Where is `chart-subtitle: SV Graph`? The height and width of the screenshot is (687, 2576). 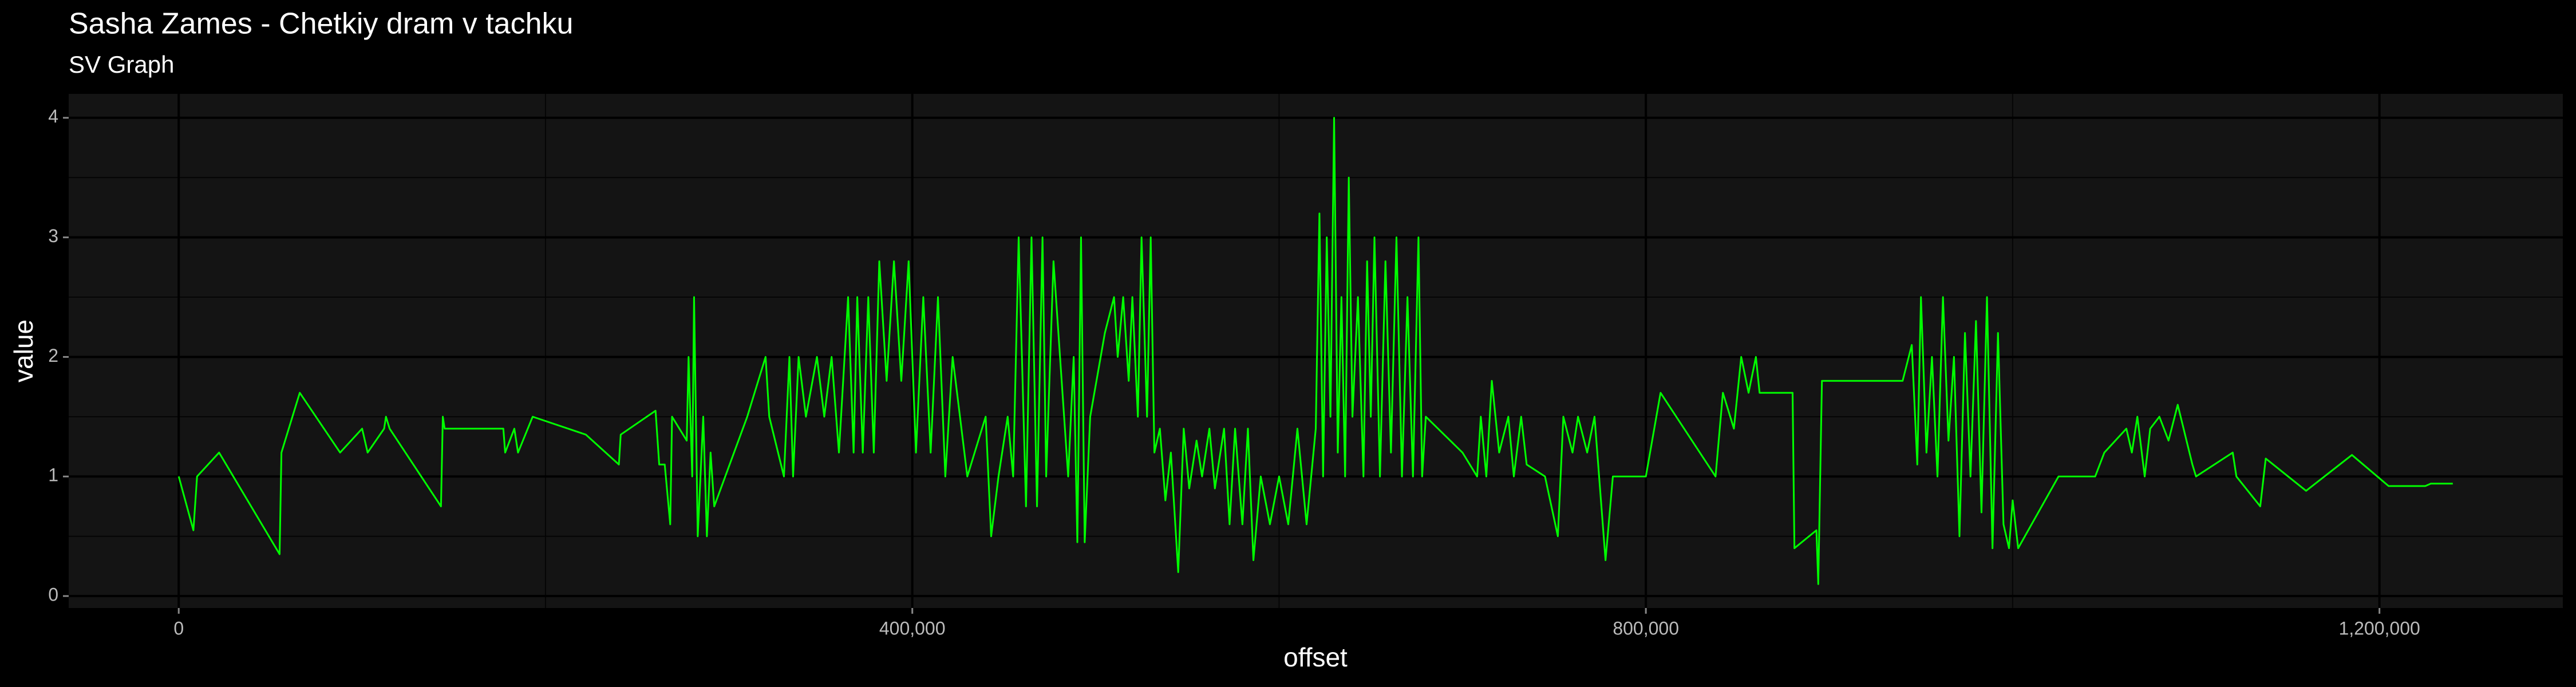 chart-subtitle: SV Graph is located at coordinates (121, 64).